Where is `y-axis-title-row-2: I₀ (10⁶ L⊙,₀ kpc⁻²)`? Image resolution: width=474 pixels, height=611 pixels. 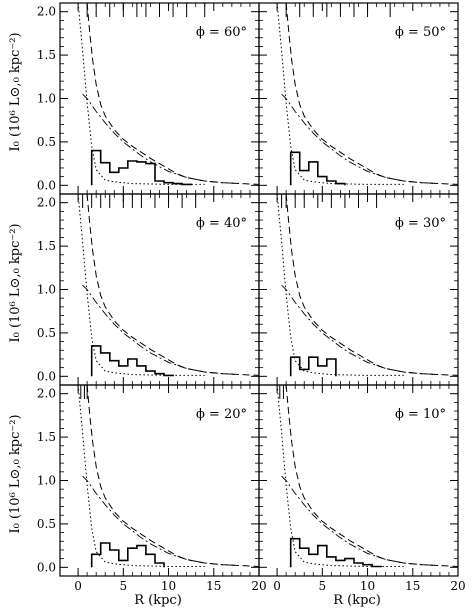 y-axis-title-row-2: I₀ (10⁶ L⊙,₀ kpc⁻²) is located at coordinates (15, 282).